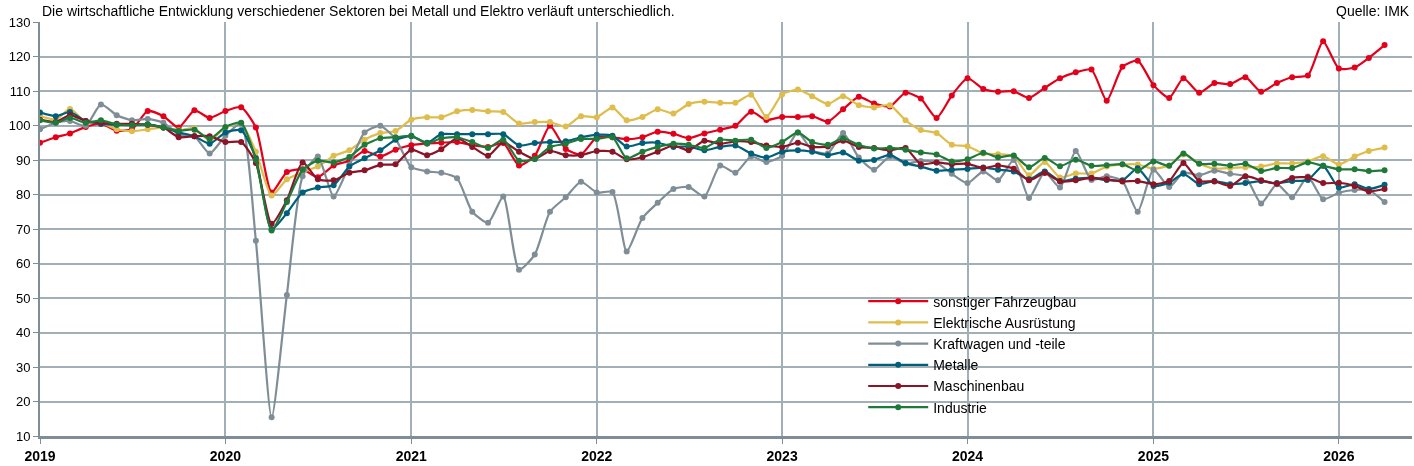 The width and height of the screenshot is (1414, 466). Describe the element at coordinates (40, 455) in the screenshot. I see `x-tick-label: 2019` at that location.